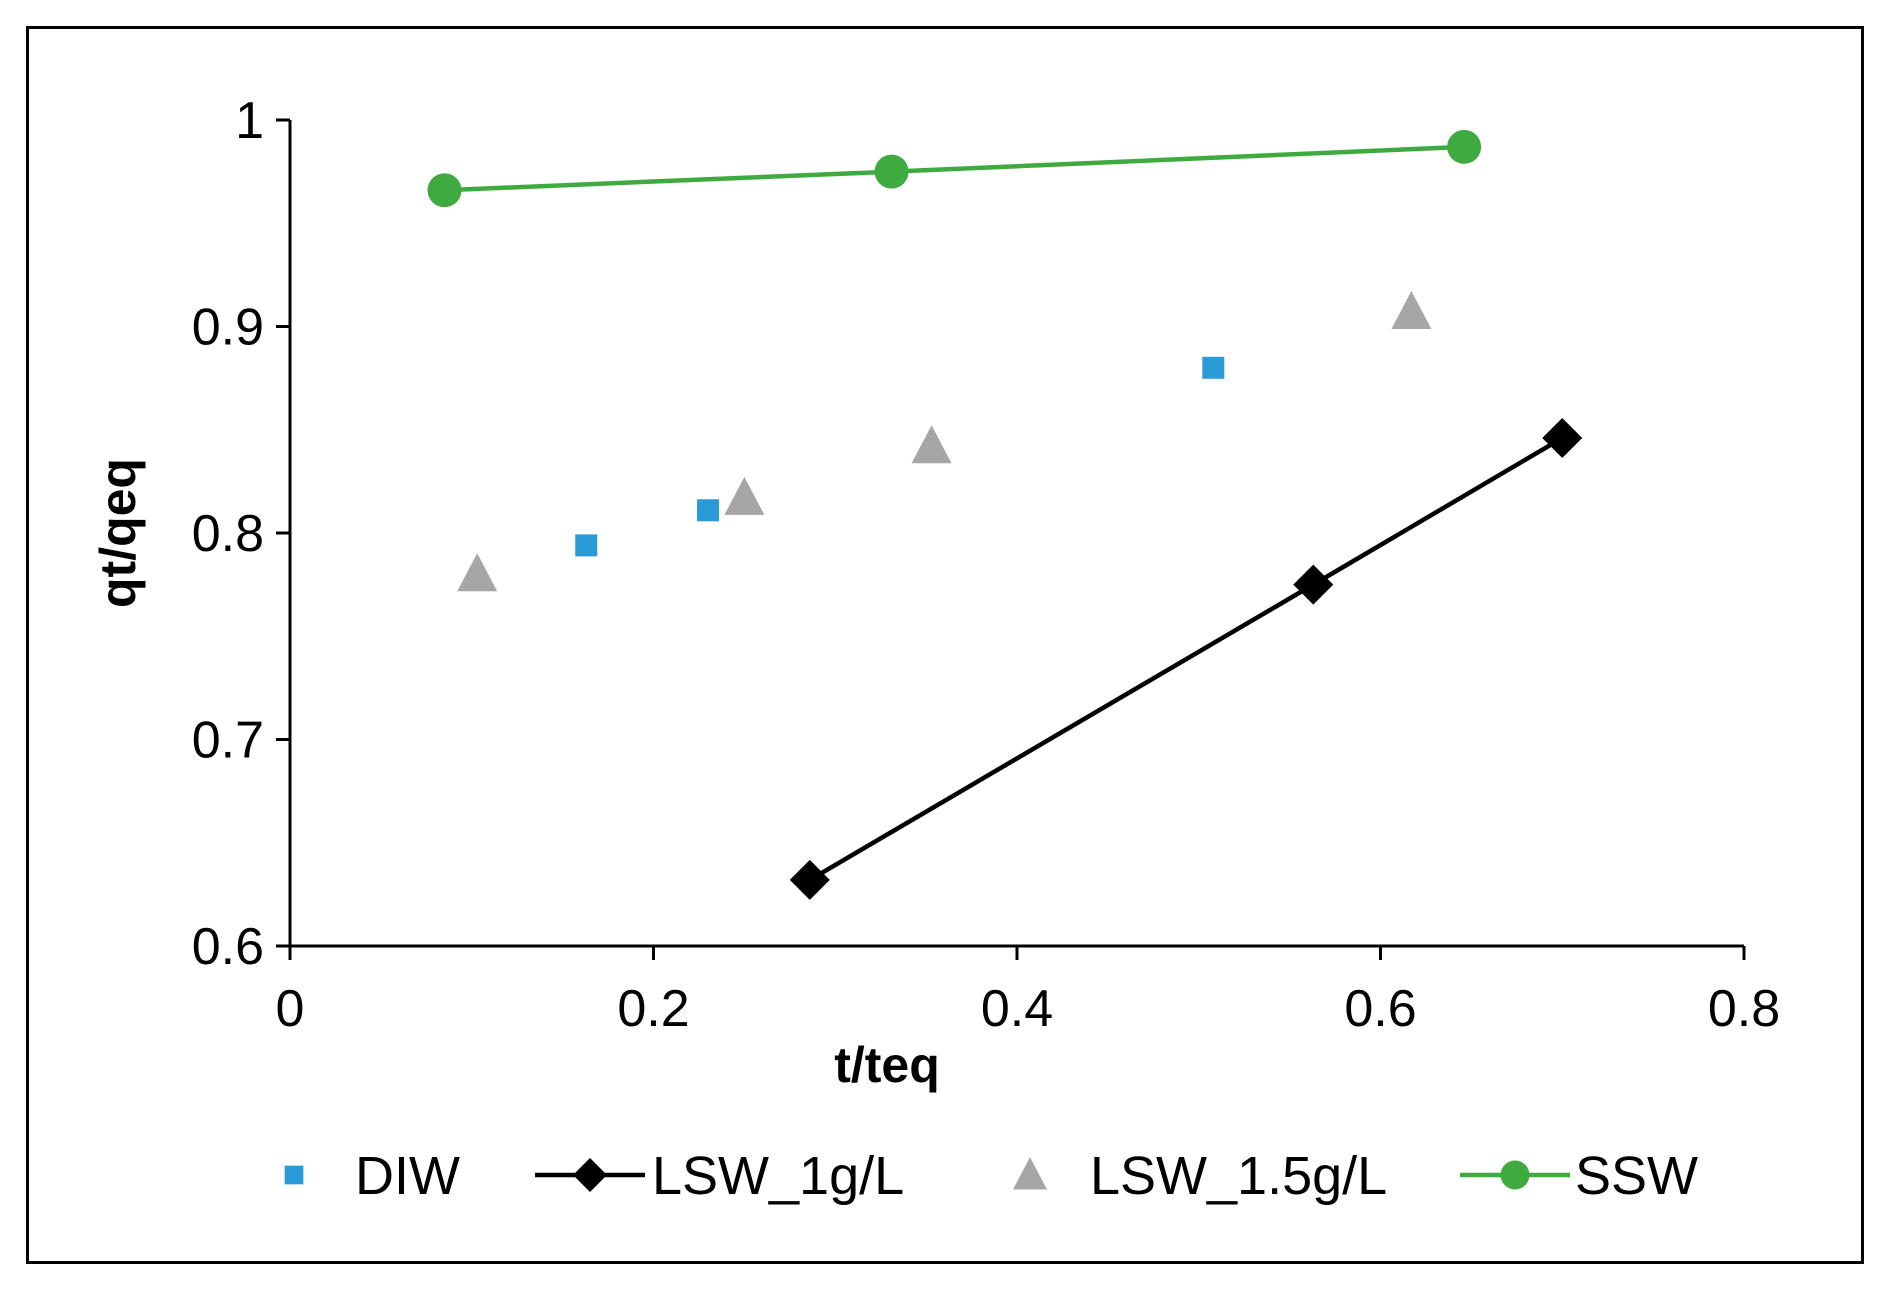 The width and height of the screenshot is (1899, 1295). Describe the element at coordinates (290, 1009) in the screenshot. I see `x-tick-label: 0` at that location.